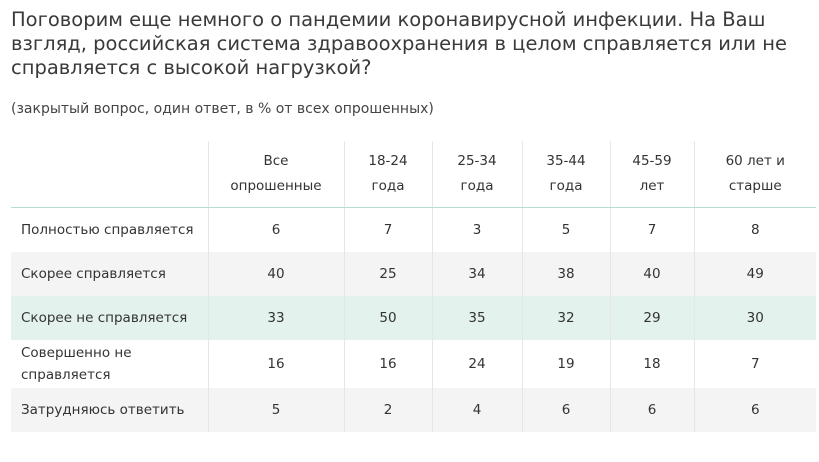 This screenshot has height=462, width=819. Describe the element at coordinates (755, 161) in the screenshot. I see `header-line: 60 лет и` at that location.